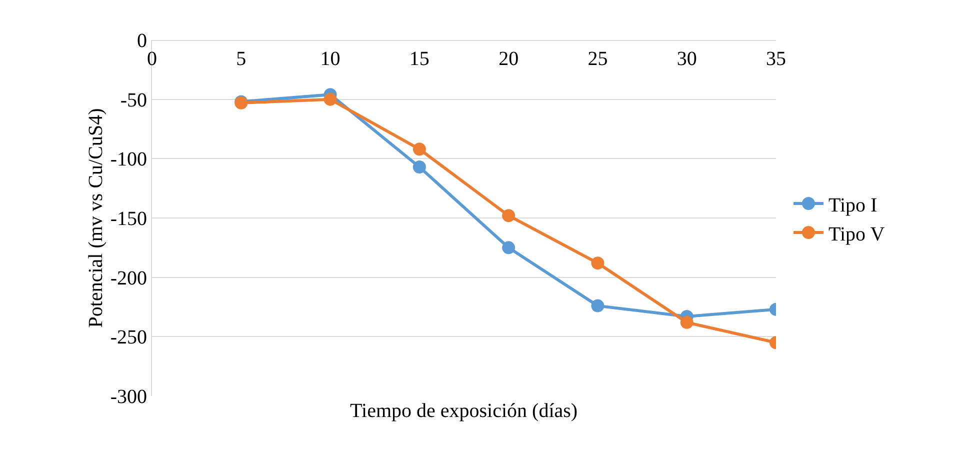 Image resolution: width=976 pixels, height=456 pixels. I want to click on y-tick-label: -100, so click(128, 159).